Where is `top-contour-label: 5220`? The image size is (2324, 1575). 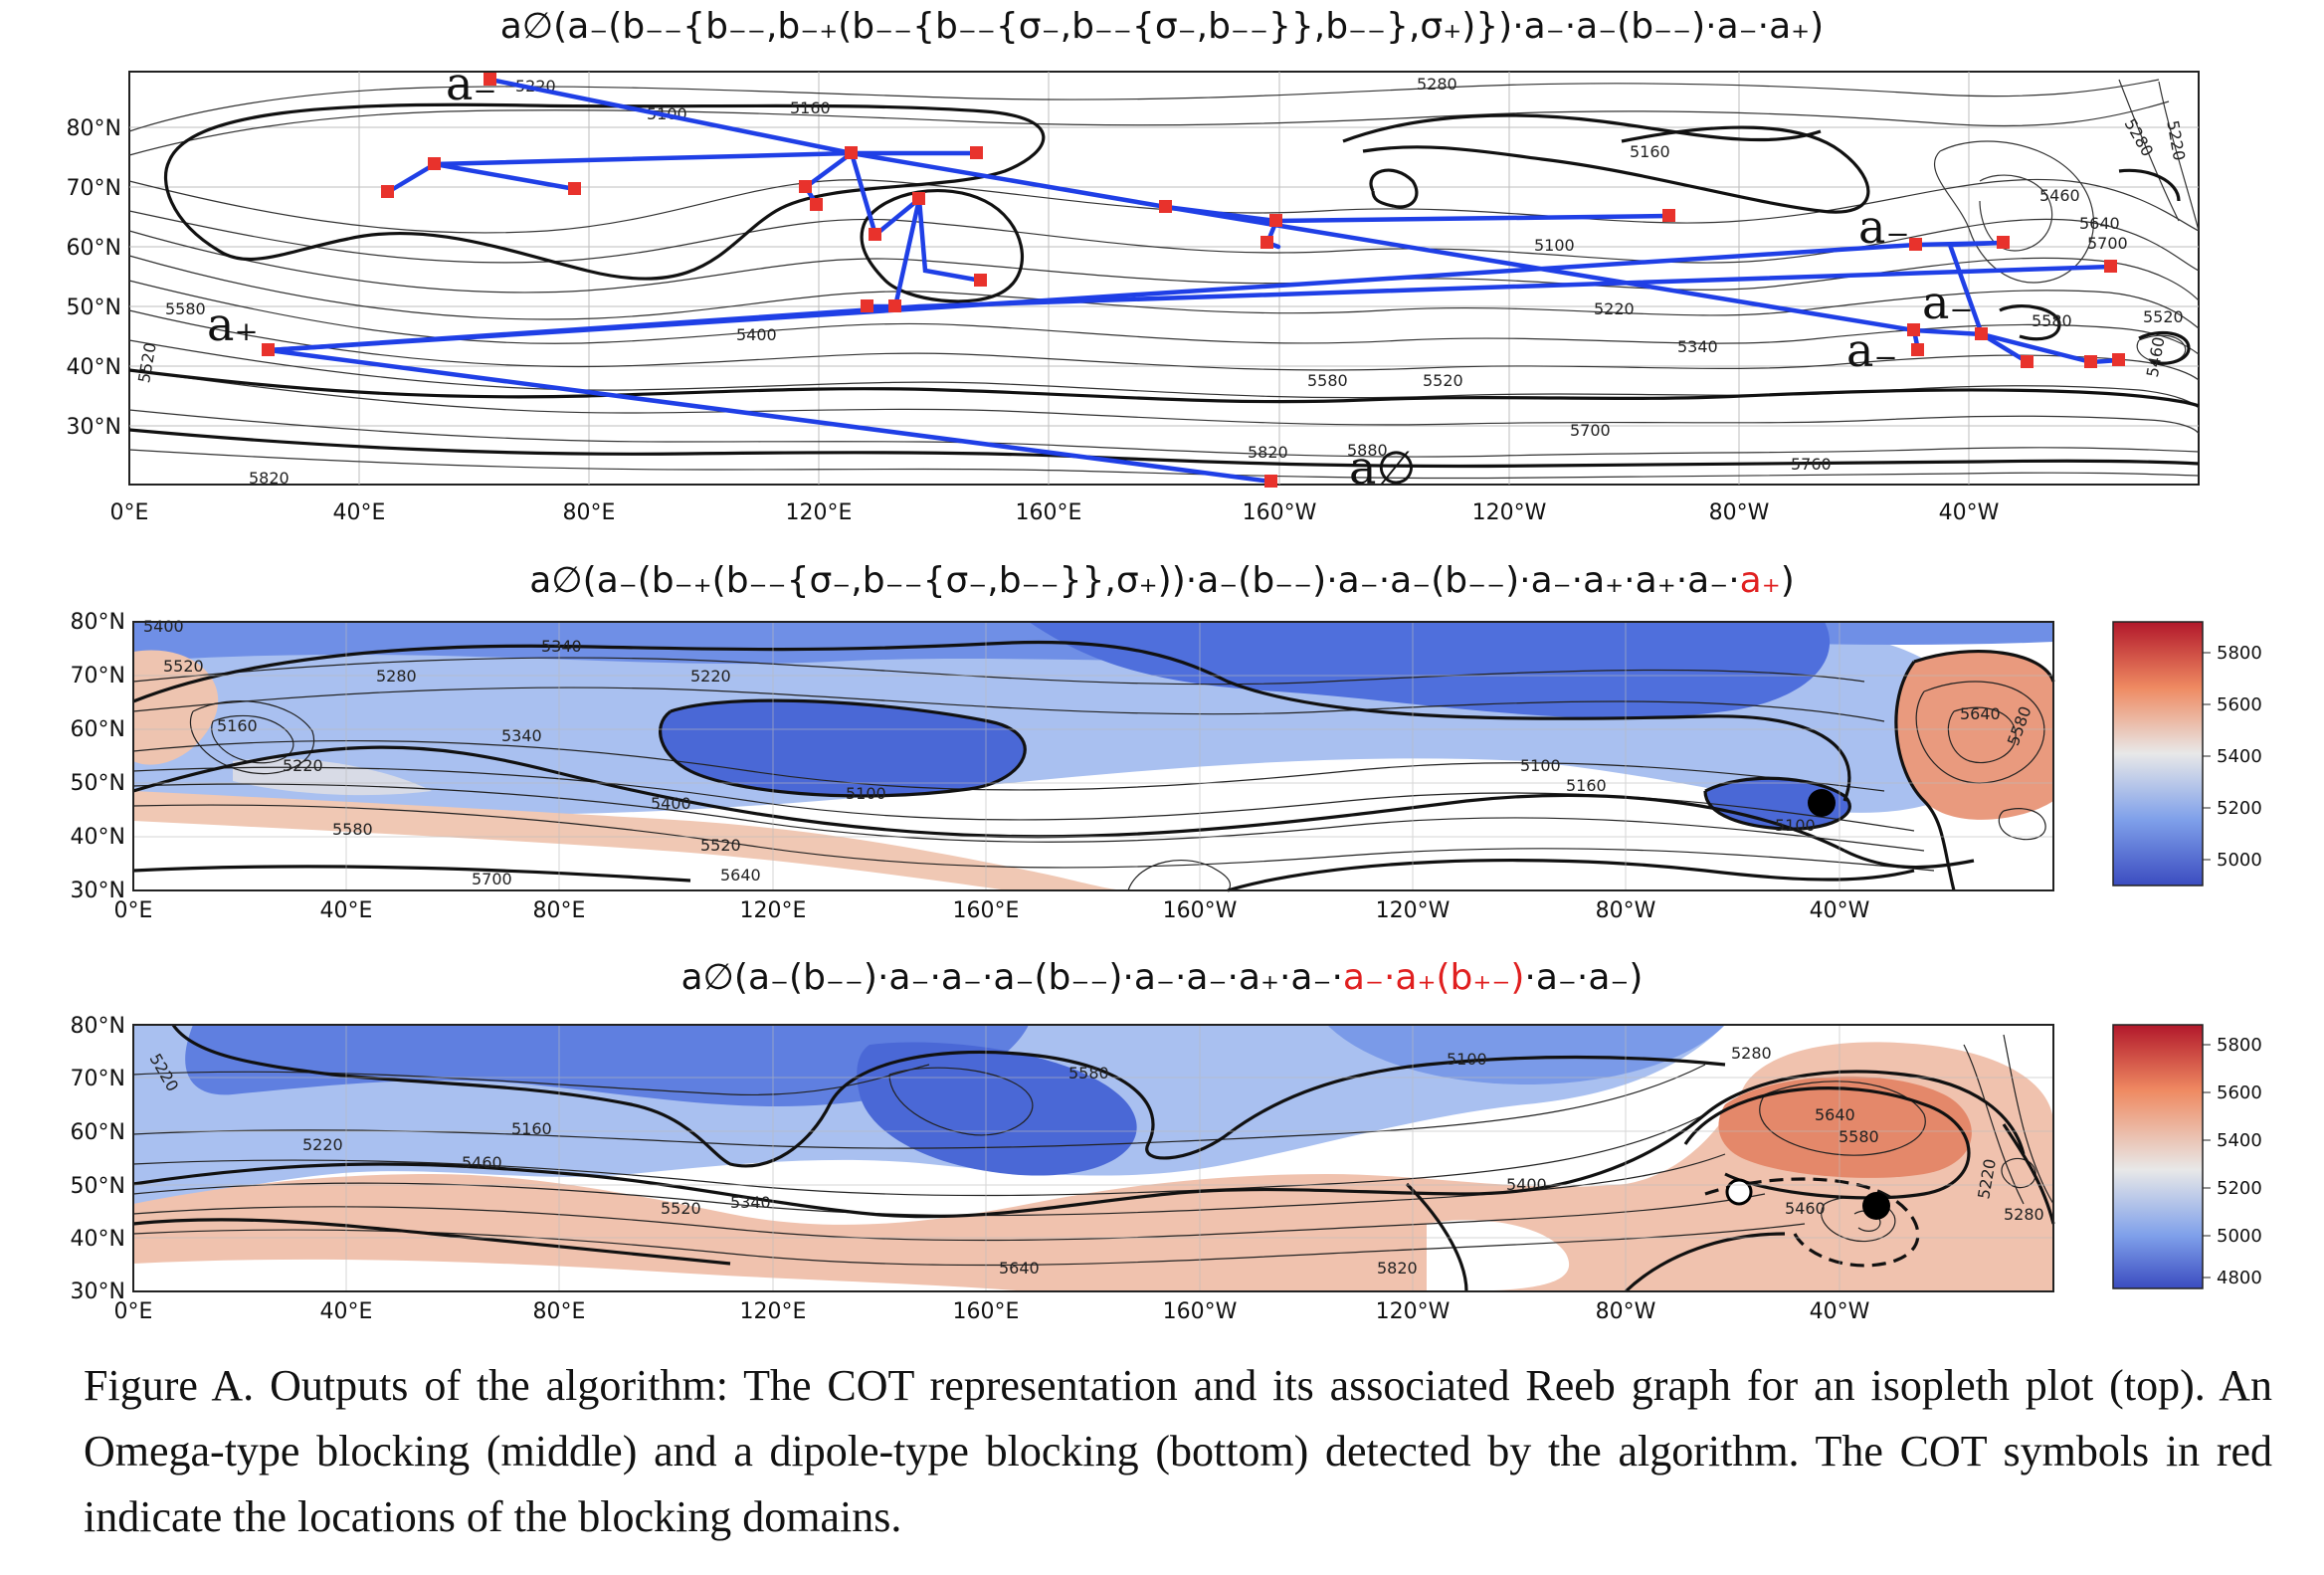 top-contour-label: 5220 is located at coordinates (1614, 308).